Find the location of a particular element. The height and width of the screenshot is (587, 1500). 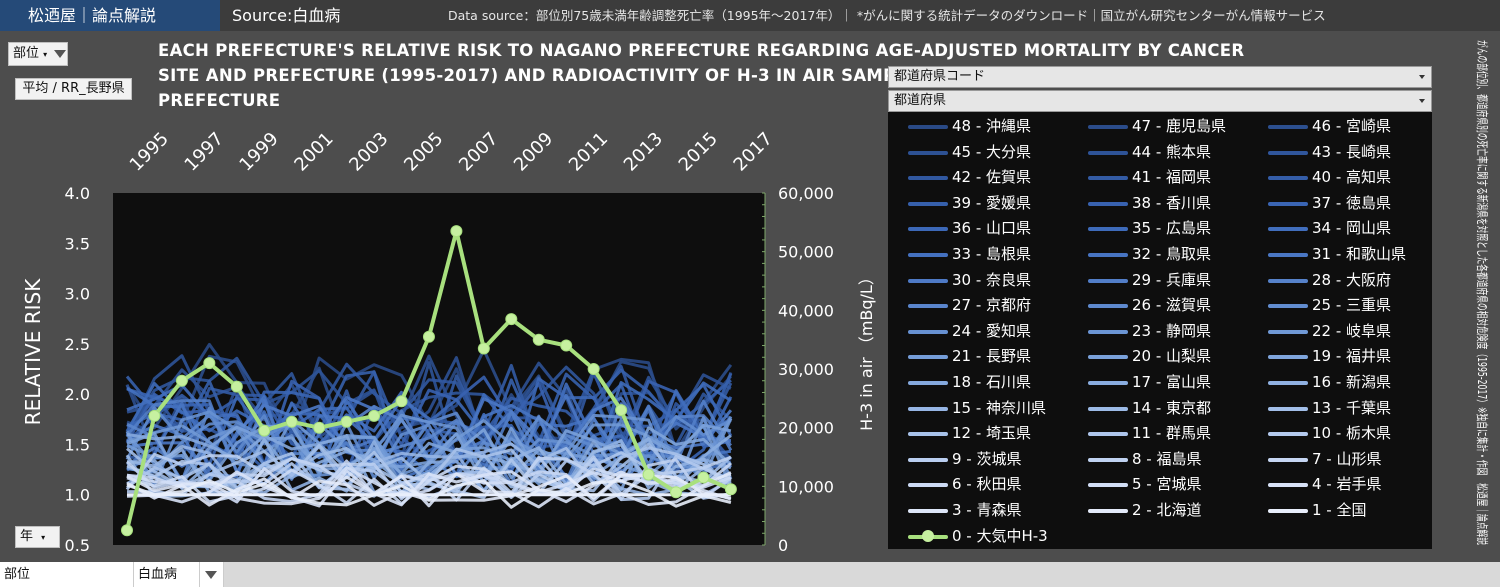

year-filter-label: 年 is located at coordinates (27, 536).